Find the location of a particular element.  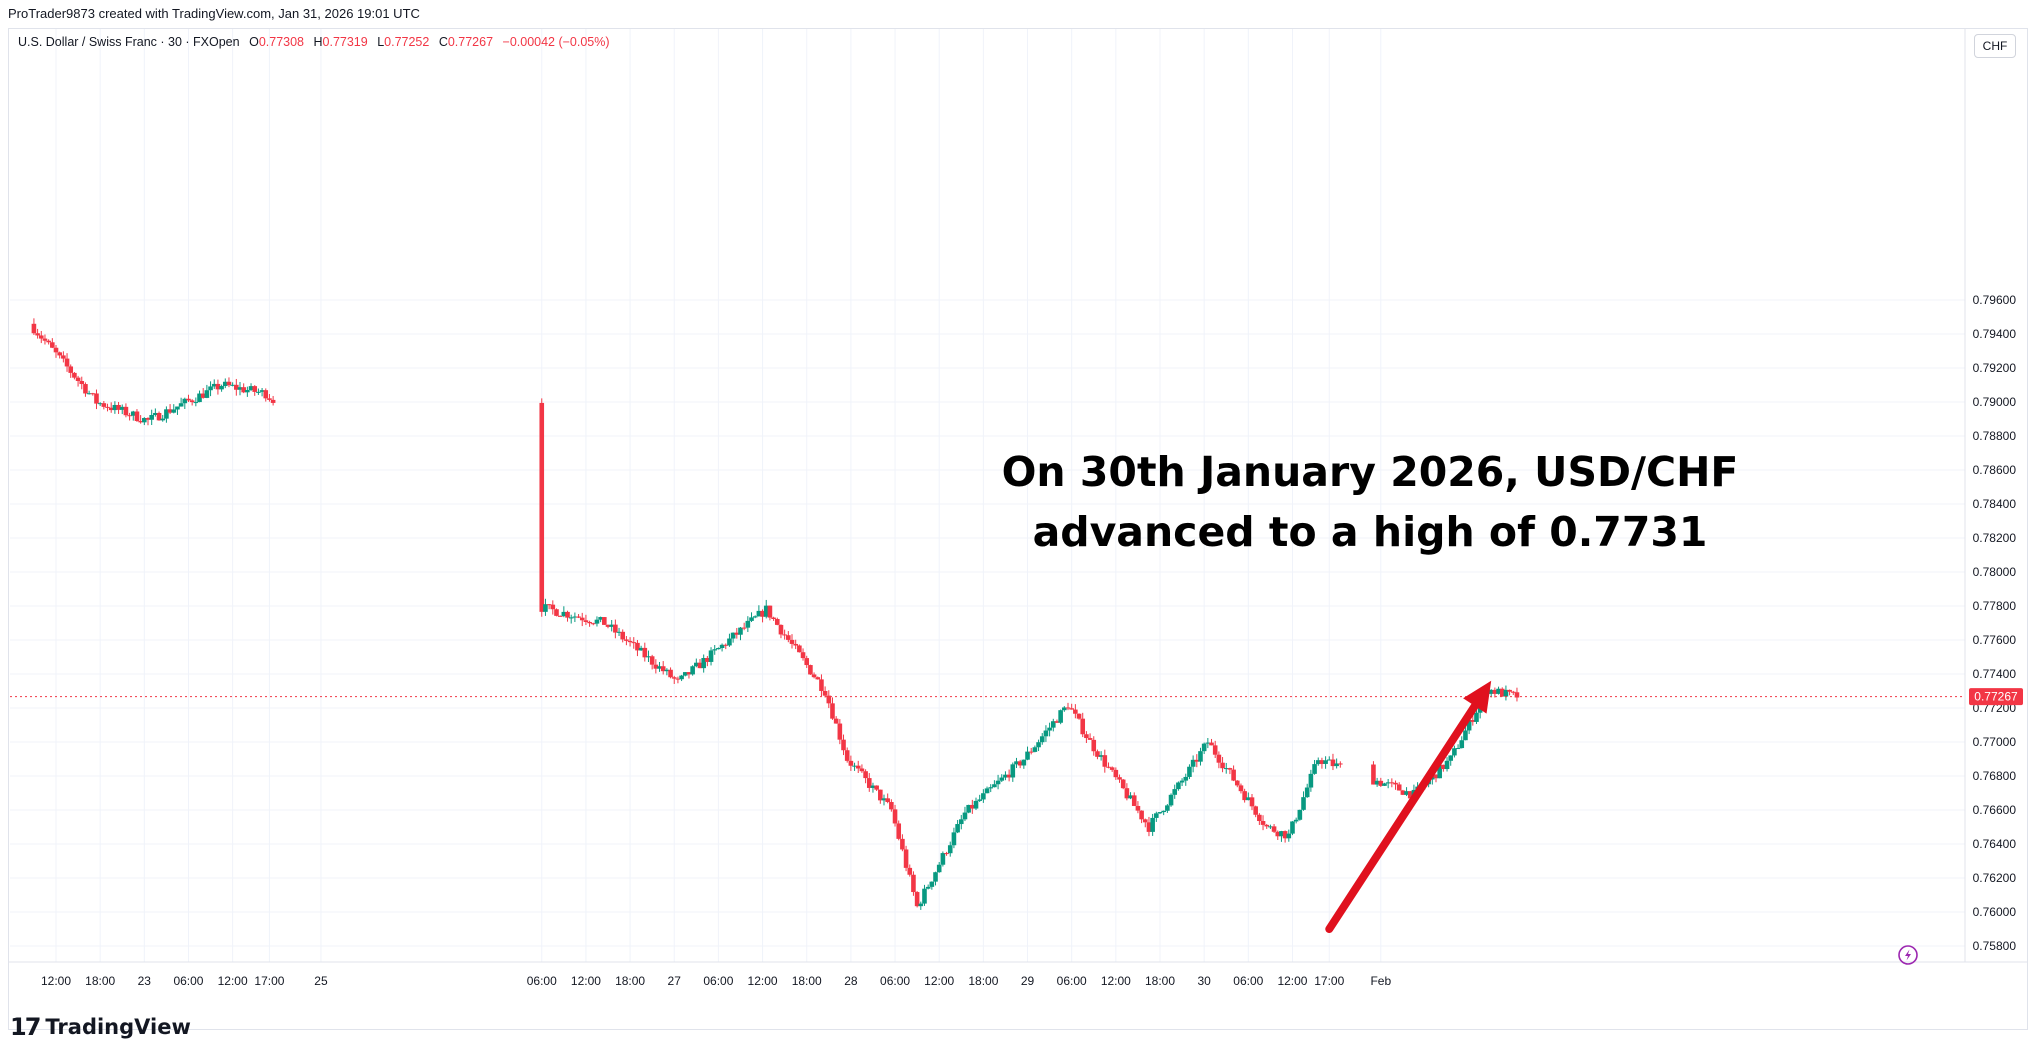

high-value: 0.77319 is located at coordinates (345, 42).